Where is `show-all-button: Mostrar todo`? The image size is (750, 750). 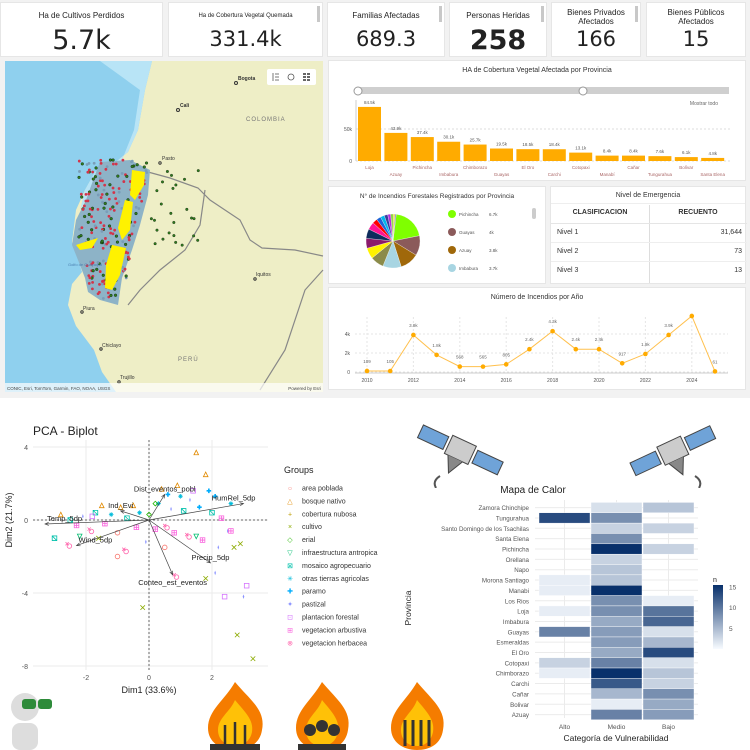 show-all-button: Mostrar todo is located at coordinates (704, 104).